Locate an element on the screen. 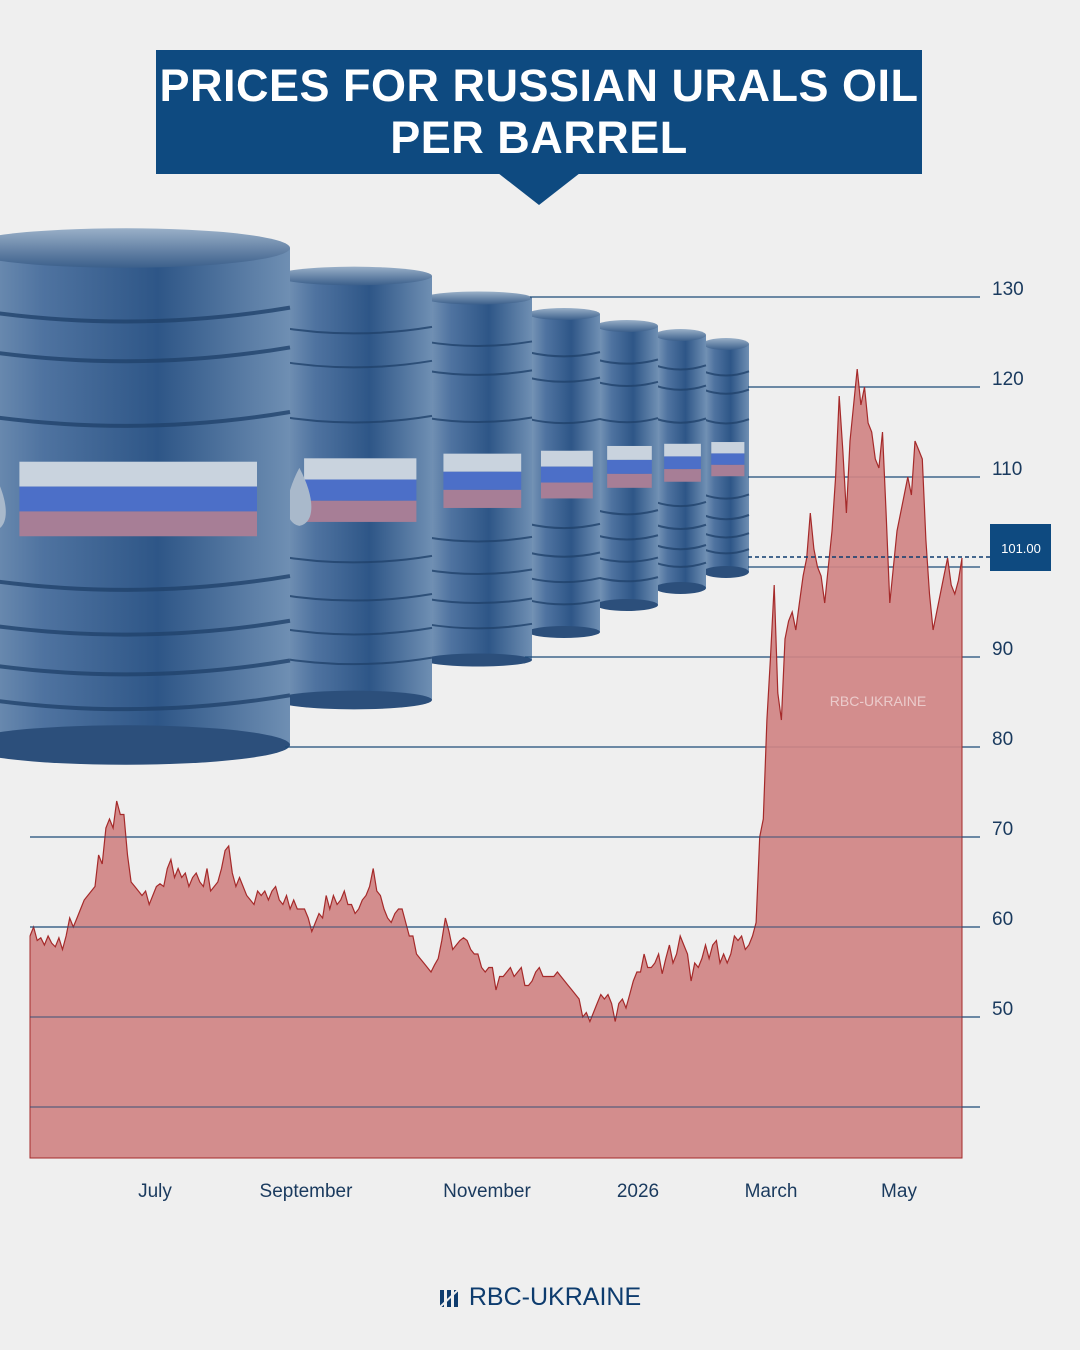 The height and width of the screenshot is (1350, 1080). y-tick-label: 60 is located at coordinates (1002, 919).